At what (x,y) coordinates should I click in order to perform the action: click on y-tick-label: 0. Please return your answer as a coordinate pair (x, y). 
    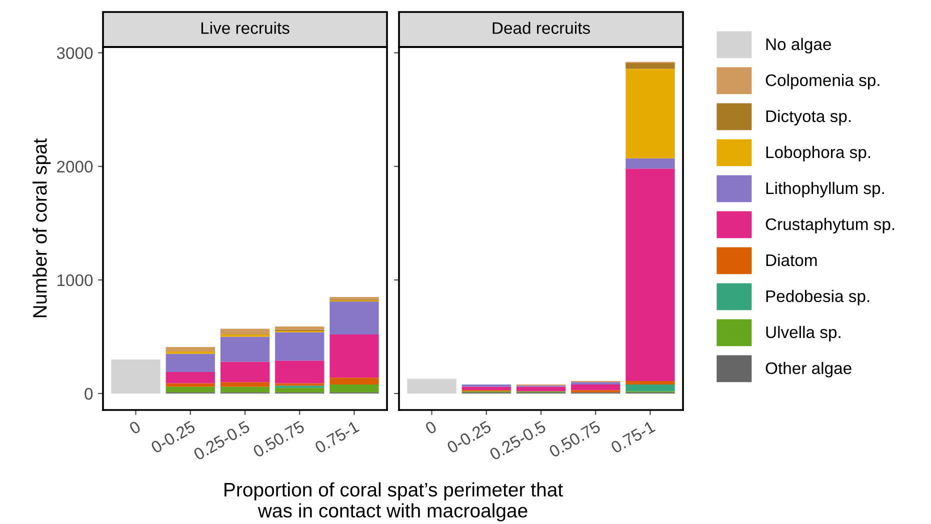
    Looking at the image, I should click on (88, 394).